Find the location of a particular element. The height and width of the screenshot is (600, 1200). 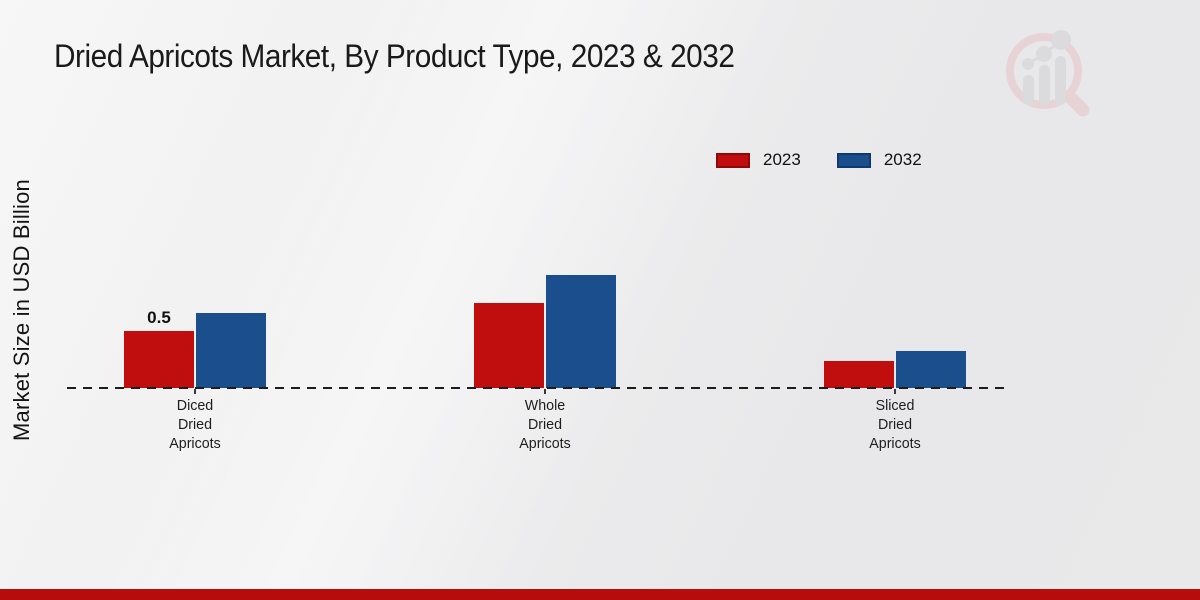

bar-value-label: 0.5 is located at coordinates (159, 317).